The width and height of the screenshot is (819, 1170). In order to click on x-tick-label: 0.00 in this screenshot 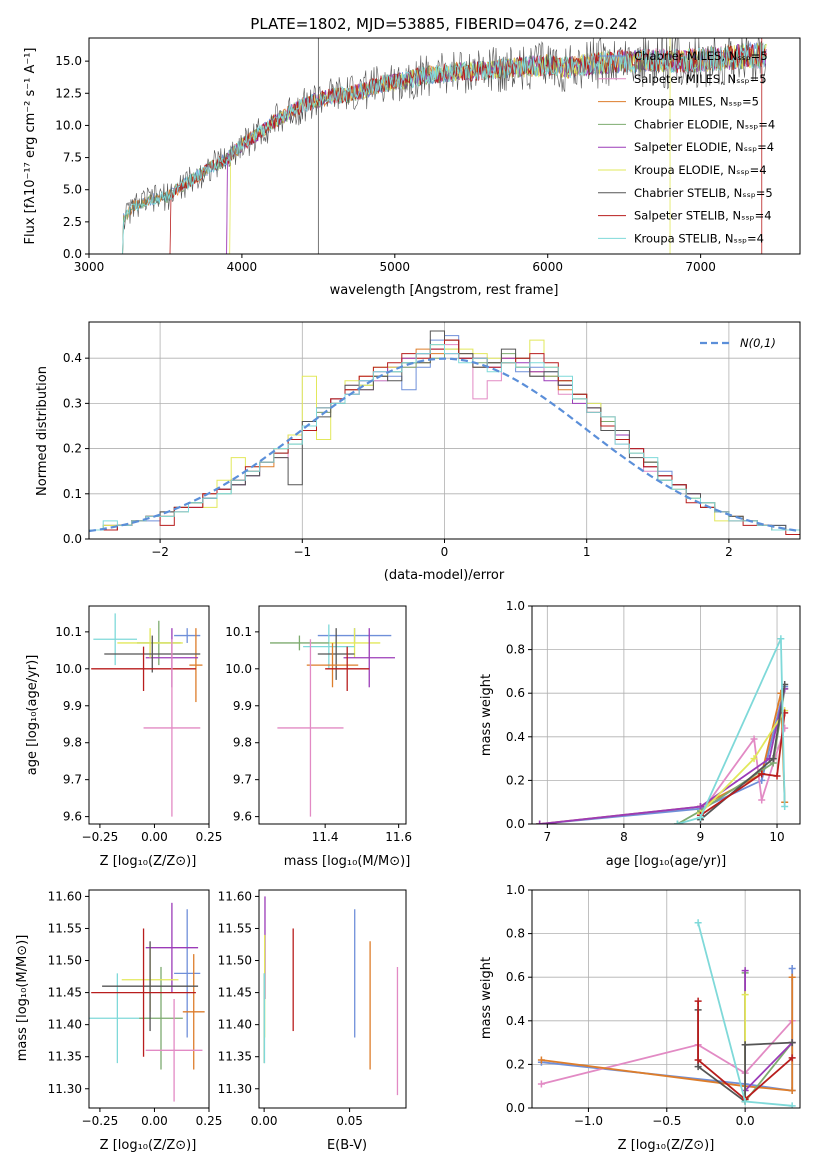, I will do `click(154, 1121)`.